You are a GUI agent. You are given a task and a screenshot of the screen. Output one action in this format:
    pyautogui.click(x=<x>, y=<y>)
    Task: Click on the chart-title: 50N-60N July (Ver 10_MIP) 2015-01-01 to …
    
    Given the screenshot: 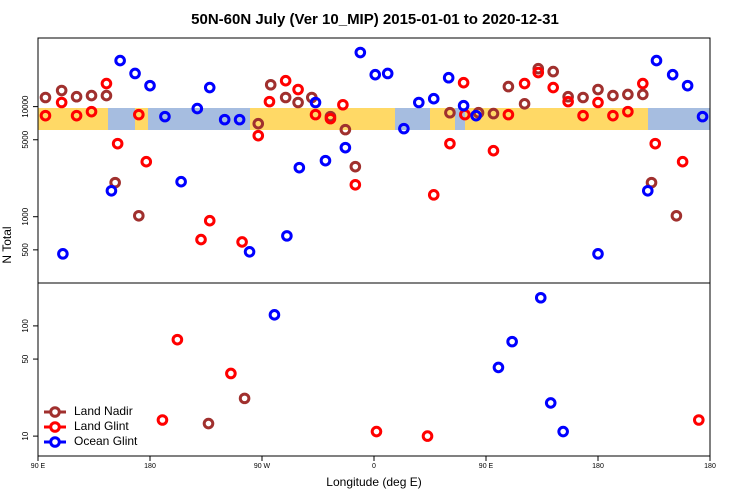 What is the action you would take?
    pyautogui.click(x=375, y=19)
    